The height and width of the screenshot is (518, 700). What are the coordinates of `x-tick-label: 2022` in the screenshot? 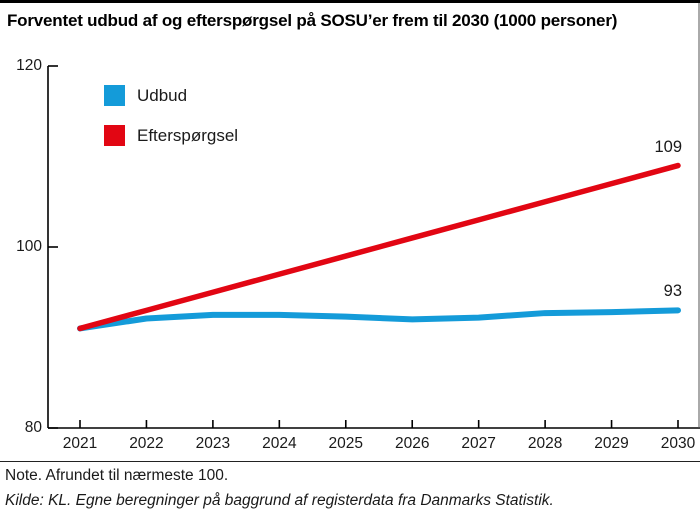 It's located at (146, 443).